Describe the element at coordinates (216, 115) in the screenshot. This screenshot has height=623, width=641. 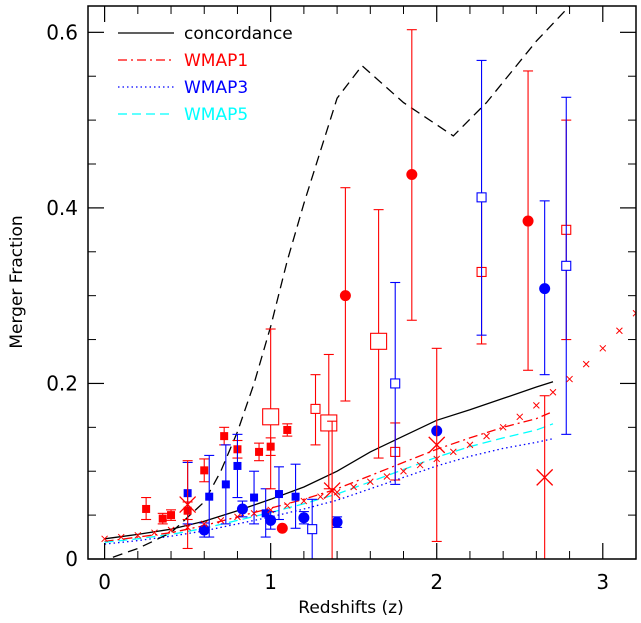
I see `legend-label: WMAP5` at that location.